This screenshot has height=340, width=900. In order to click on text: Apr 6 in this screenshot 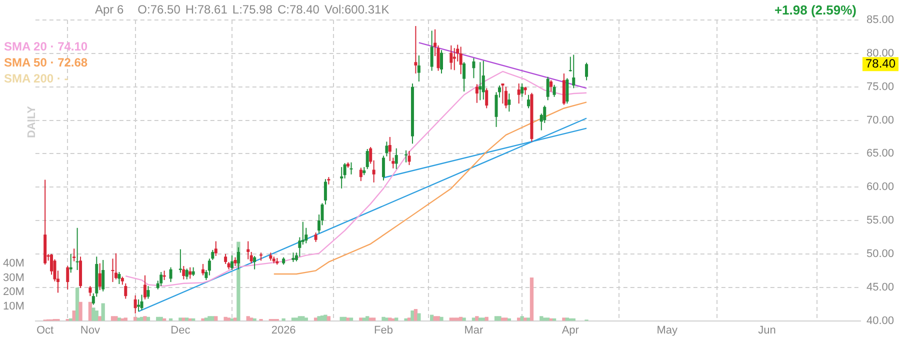, I will do `click(109, 9)`.